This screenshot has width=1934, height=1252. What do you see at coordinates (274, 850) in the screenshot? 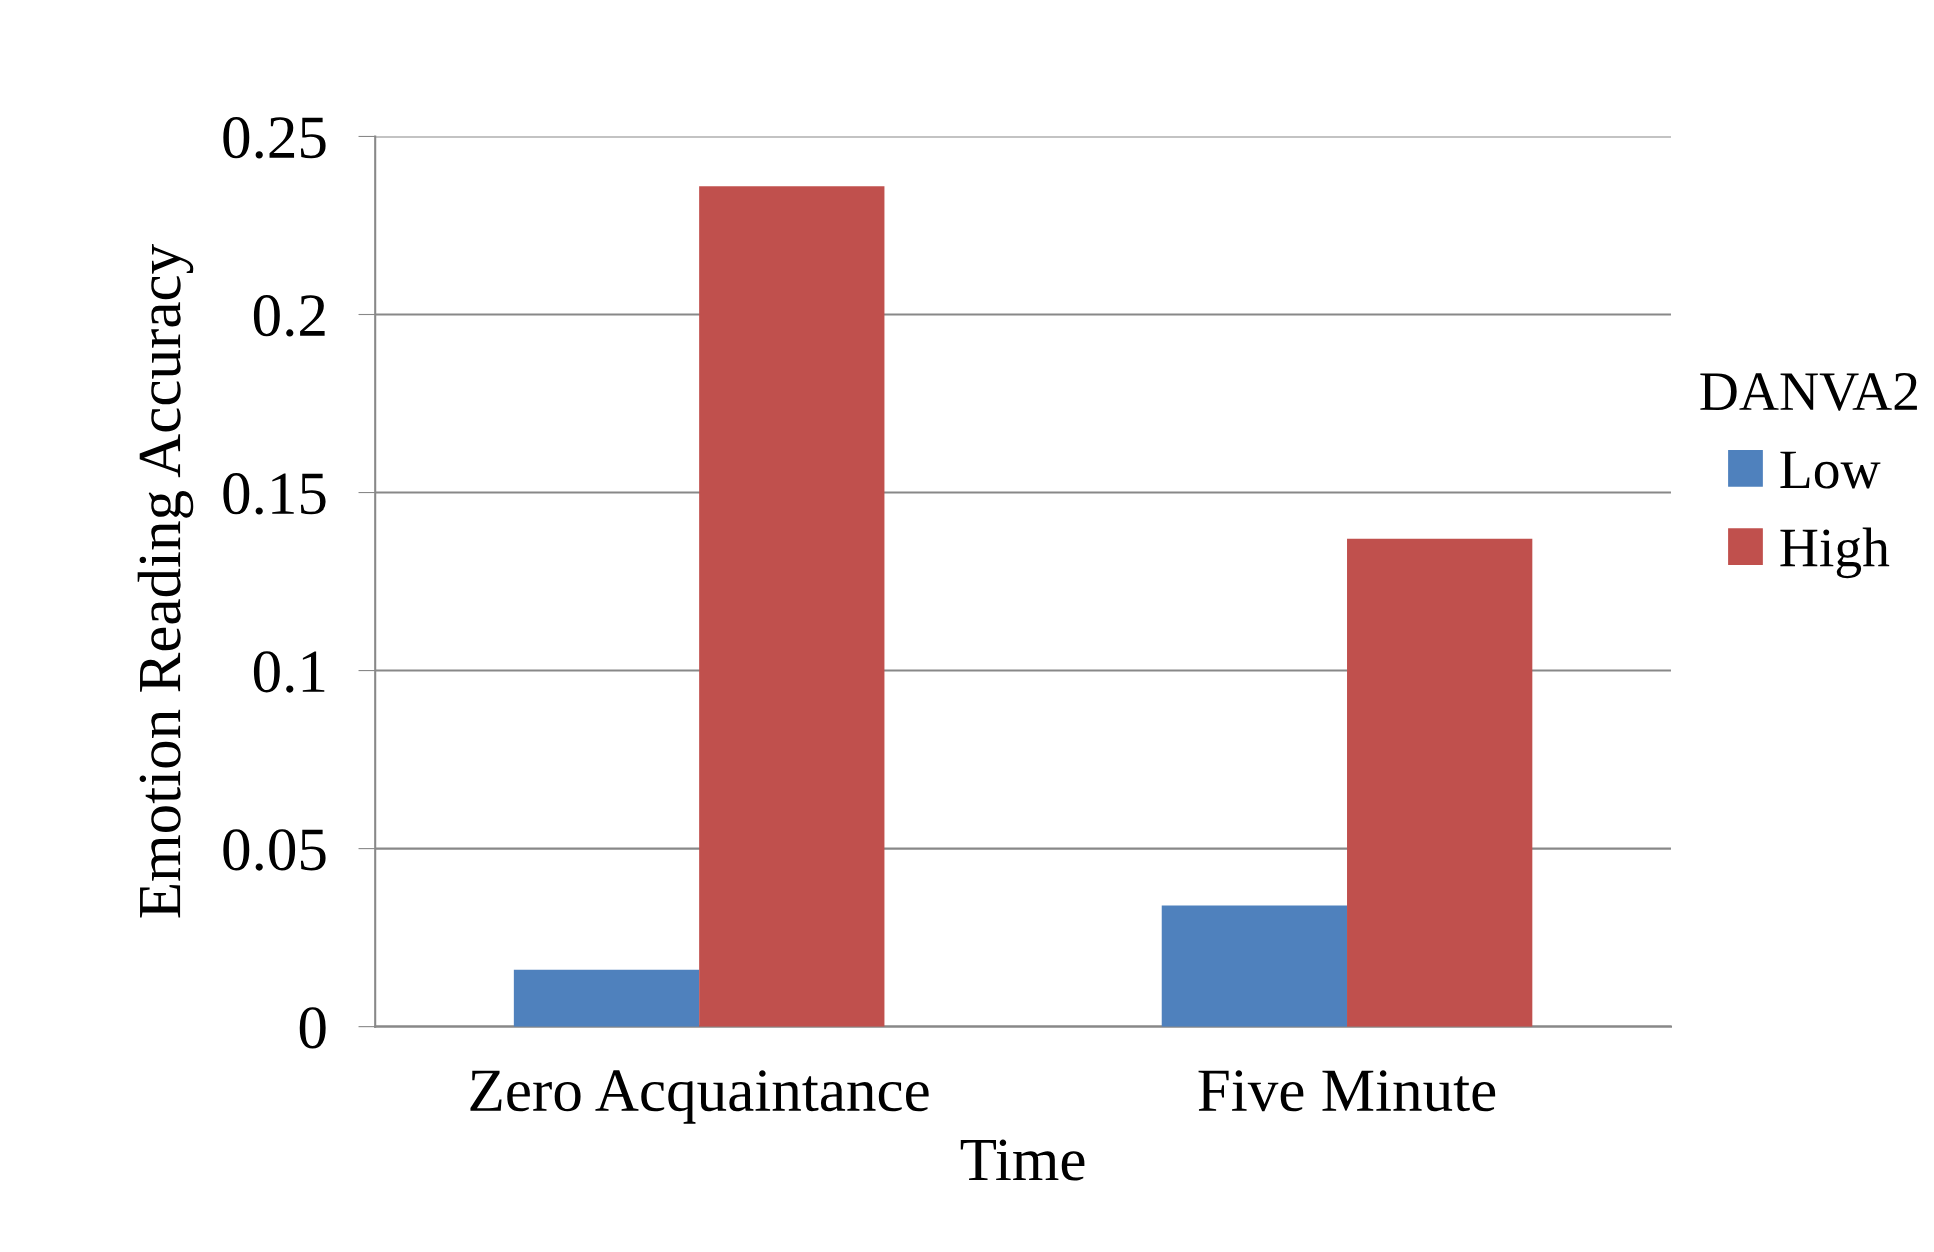
I see `y-tick-label: 0.05` at bounding box center [274, 850].